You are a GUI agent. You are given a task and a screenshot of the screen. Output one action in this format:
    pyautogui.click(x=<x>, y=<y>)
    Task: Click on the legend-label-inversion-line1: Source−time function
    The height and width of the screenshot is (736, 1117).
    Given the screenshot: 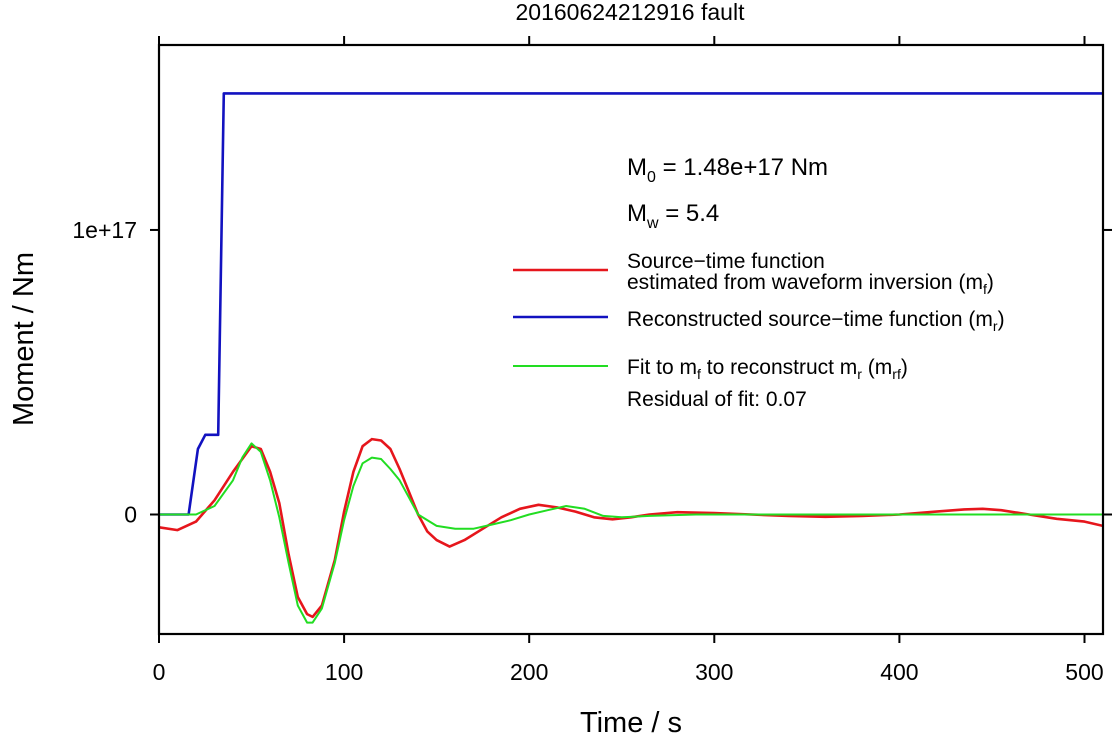 What is the action you would take?
    pyautogui.click(x=726, y=261)
    